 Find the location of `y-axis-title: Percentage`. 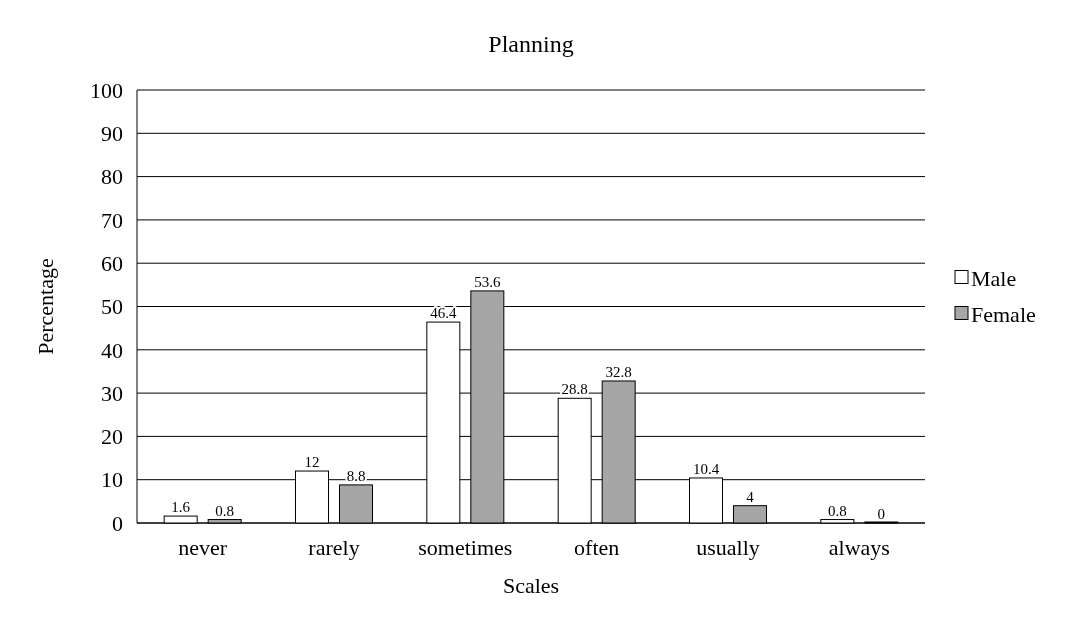

y-axis-title: Percentage is located at coordinates (45, 306).